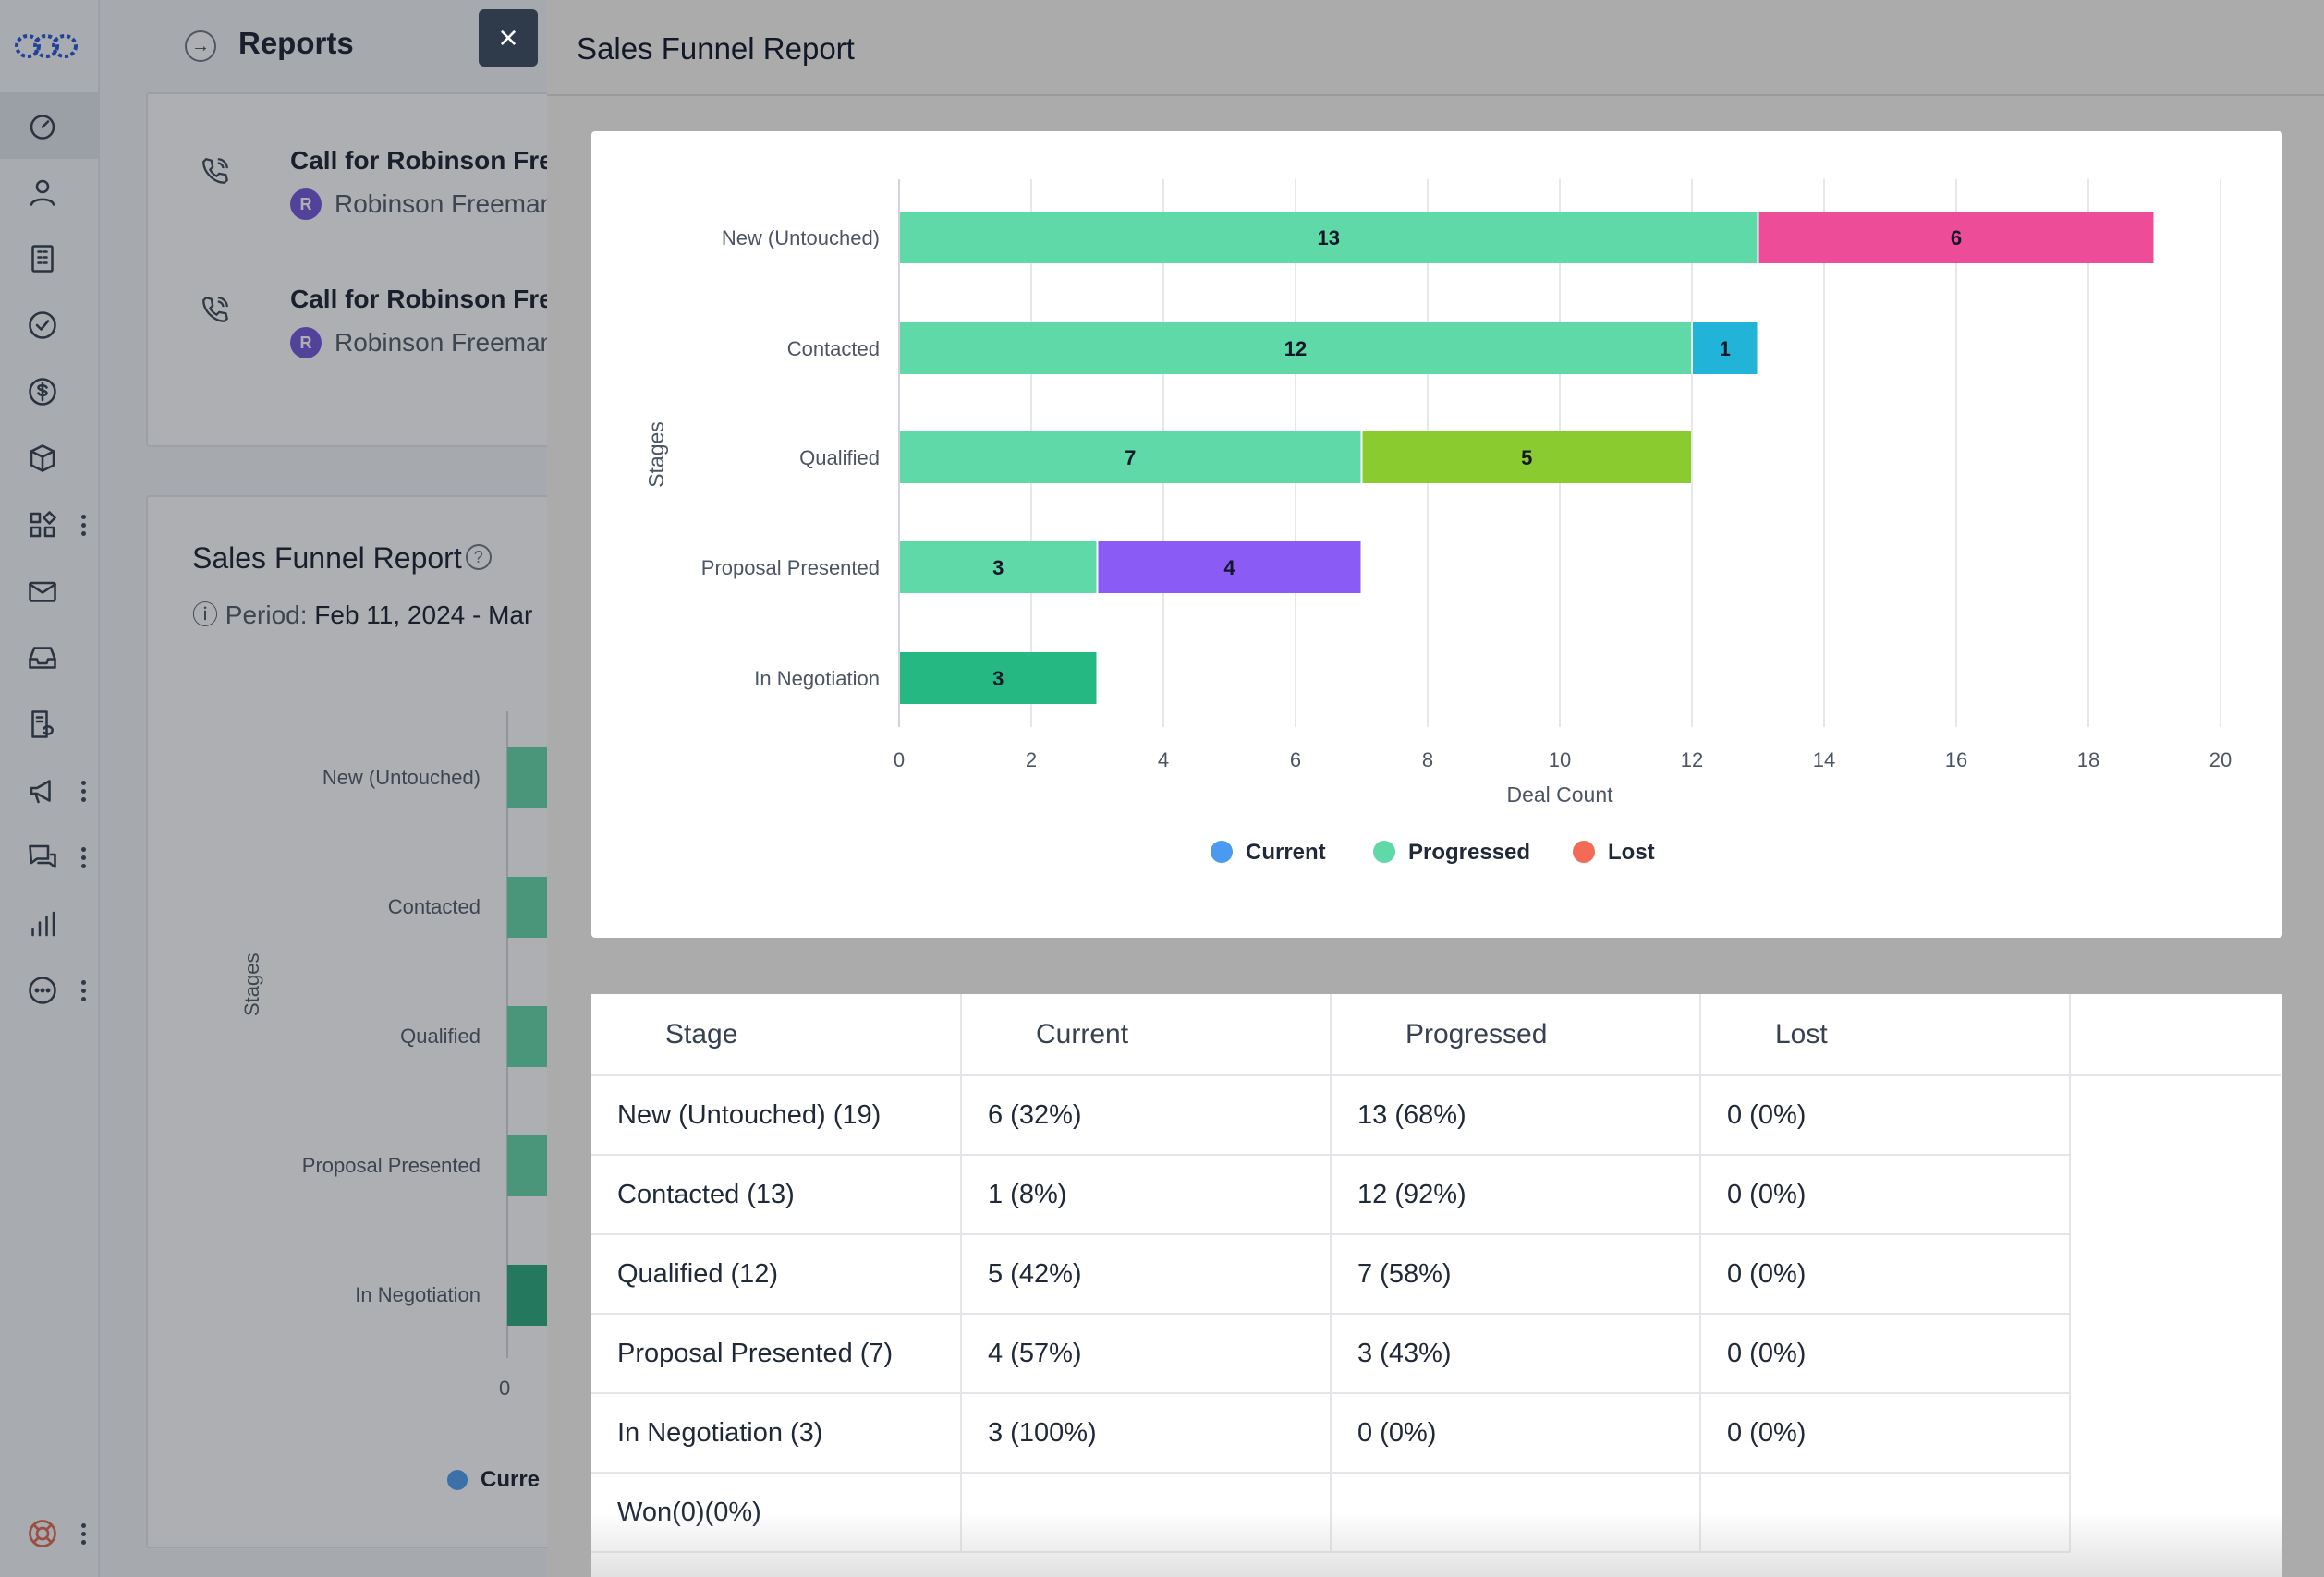 Image resolution: width=2324 pixels, height=1577 pixels. Describe the element at coordinates (1295, 759) in the screenshot. I see `x-tick-label: 6` at that location.